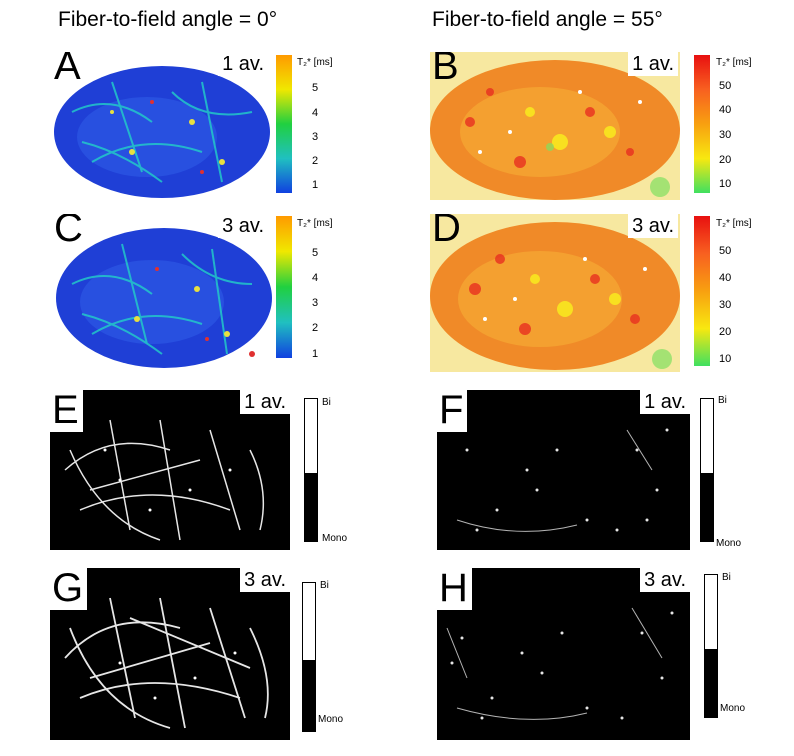  I want to click on binary-legend-f, so click(707, 470).